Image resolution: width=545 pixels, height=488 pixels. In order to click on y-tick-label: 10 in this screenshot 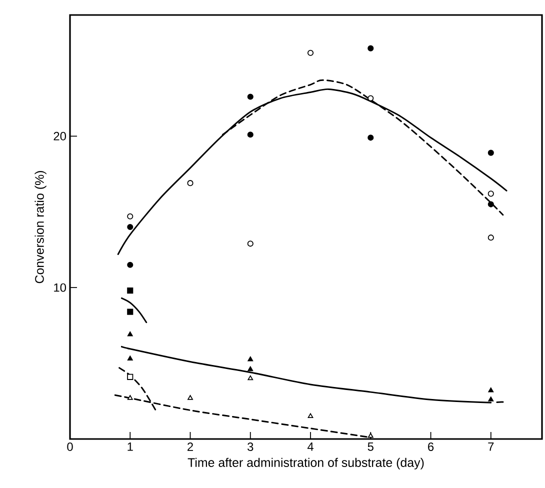, I will do `click(60, 287)`.